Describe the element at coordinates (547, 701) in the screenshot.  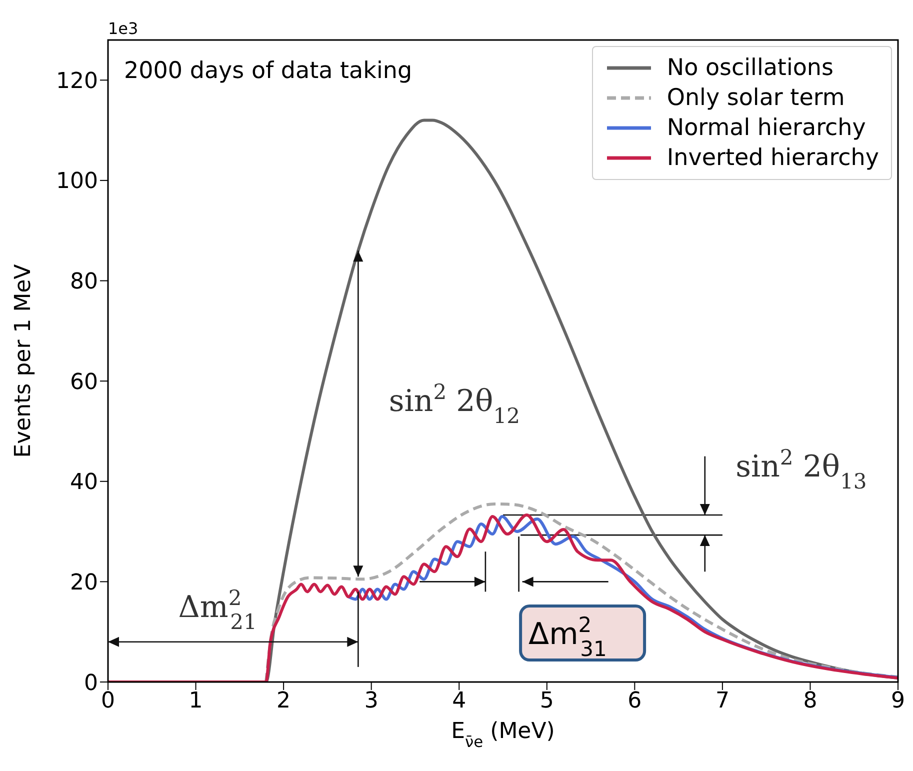
I see `x-tick-label: 5` at that location.